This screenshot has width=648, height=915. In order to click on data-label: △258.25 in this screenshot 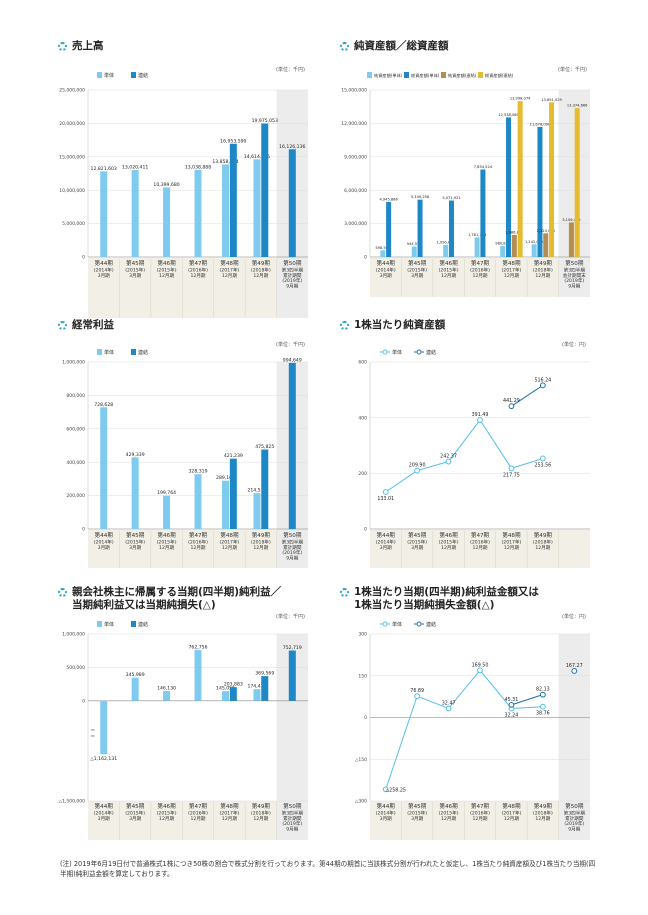, I will do `click(395, 790)`.